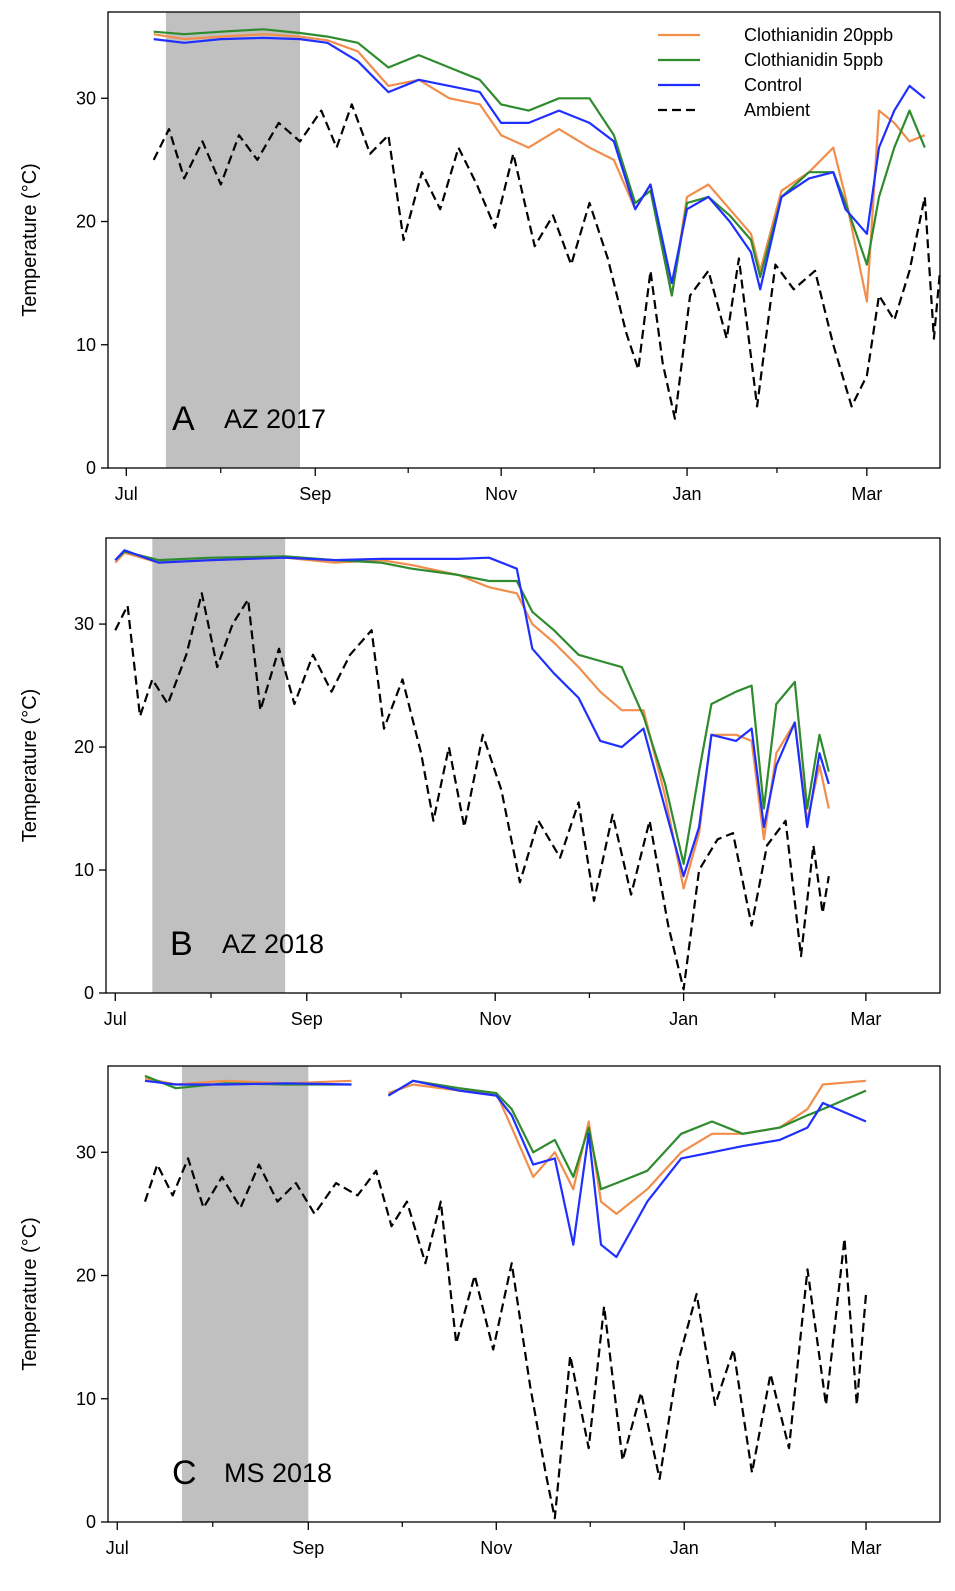  I want to click on legend-entry: Clothianidin 5ppb, so click(813, 60).